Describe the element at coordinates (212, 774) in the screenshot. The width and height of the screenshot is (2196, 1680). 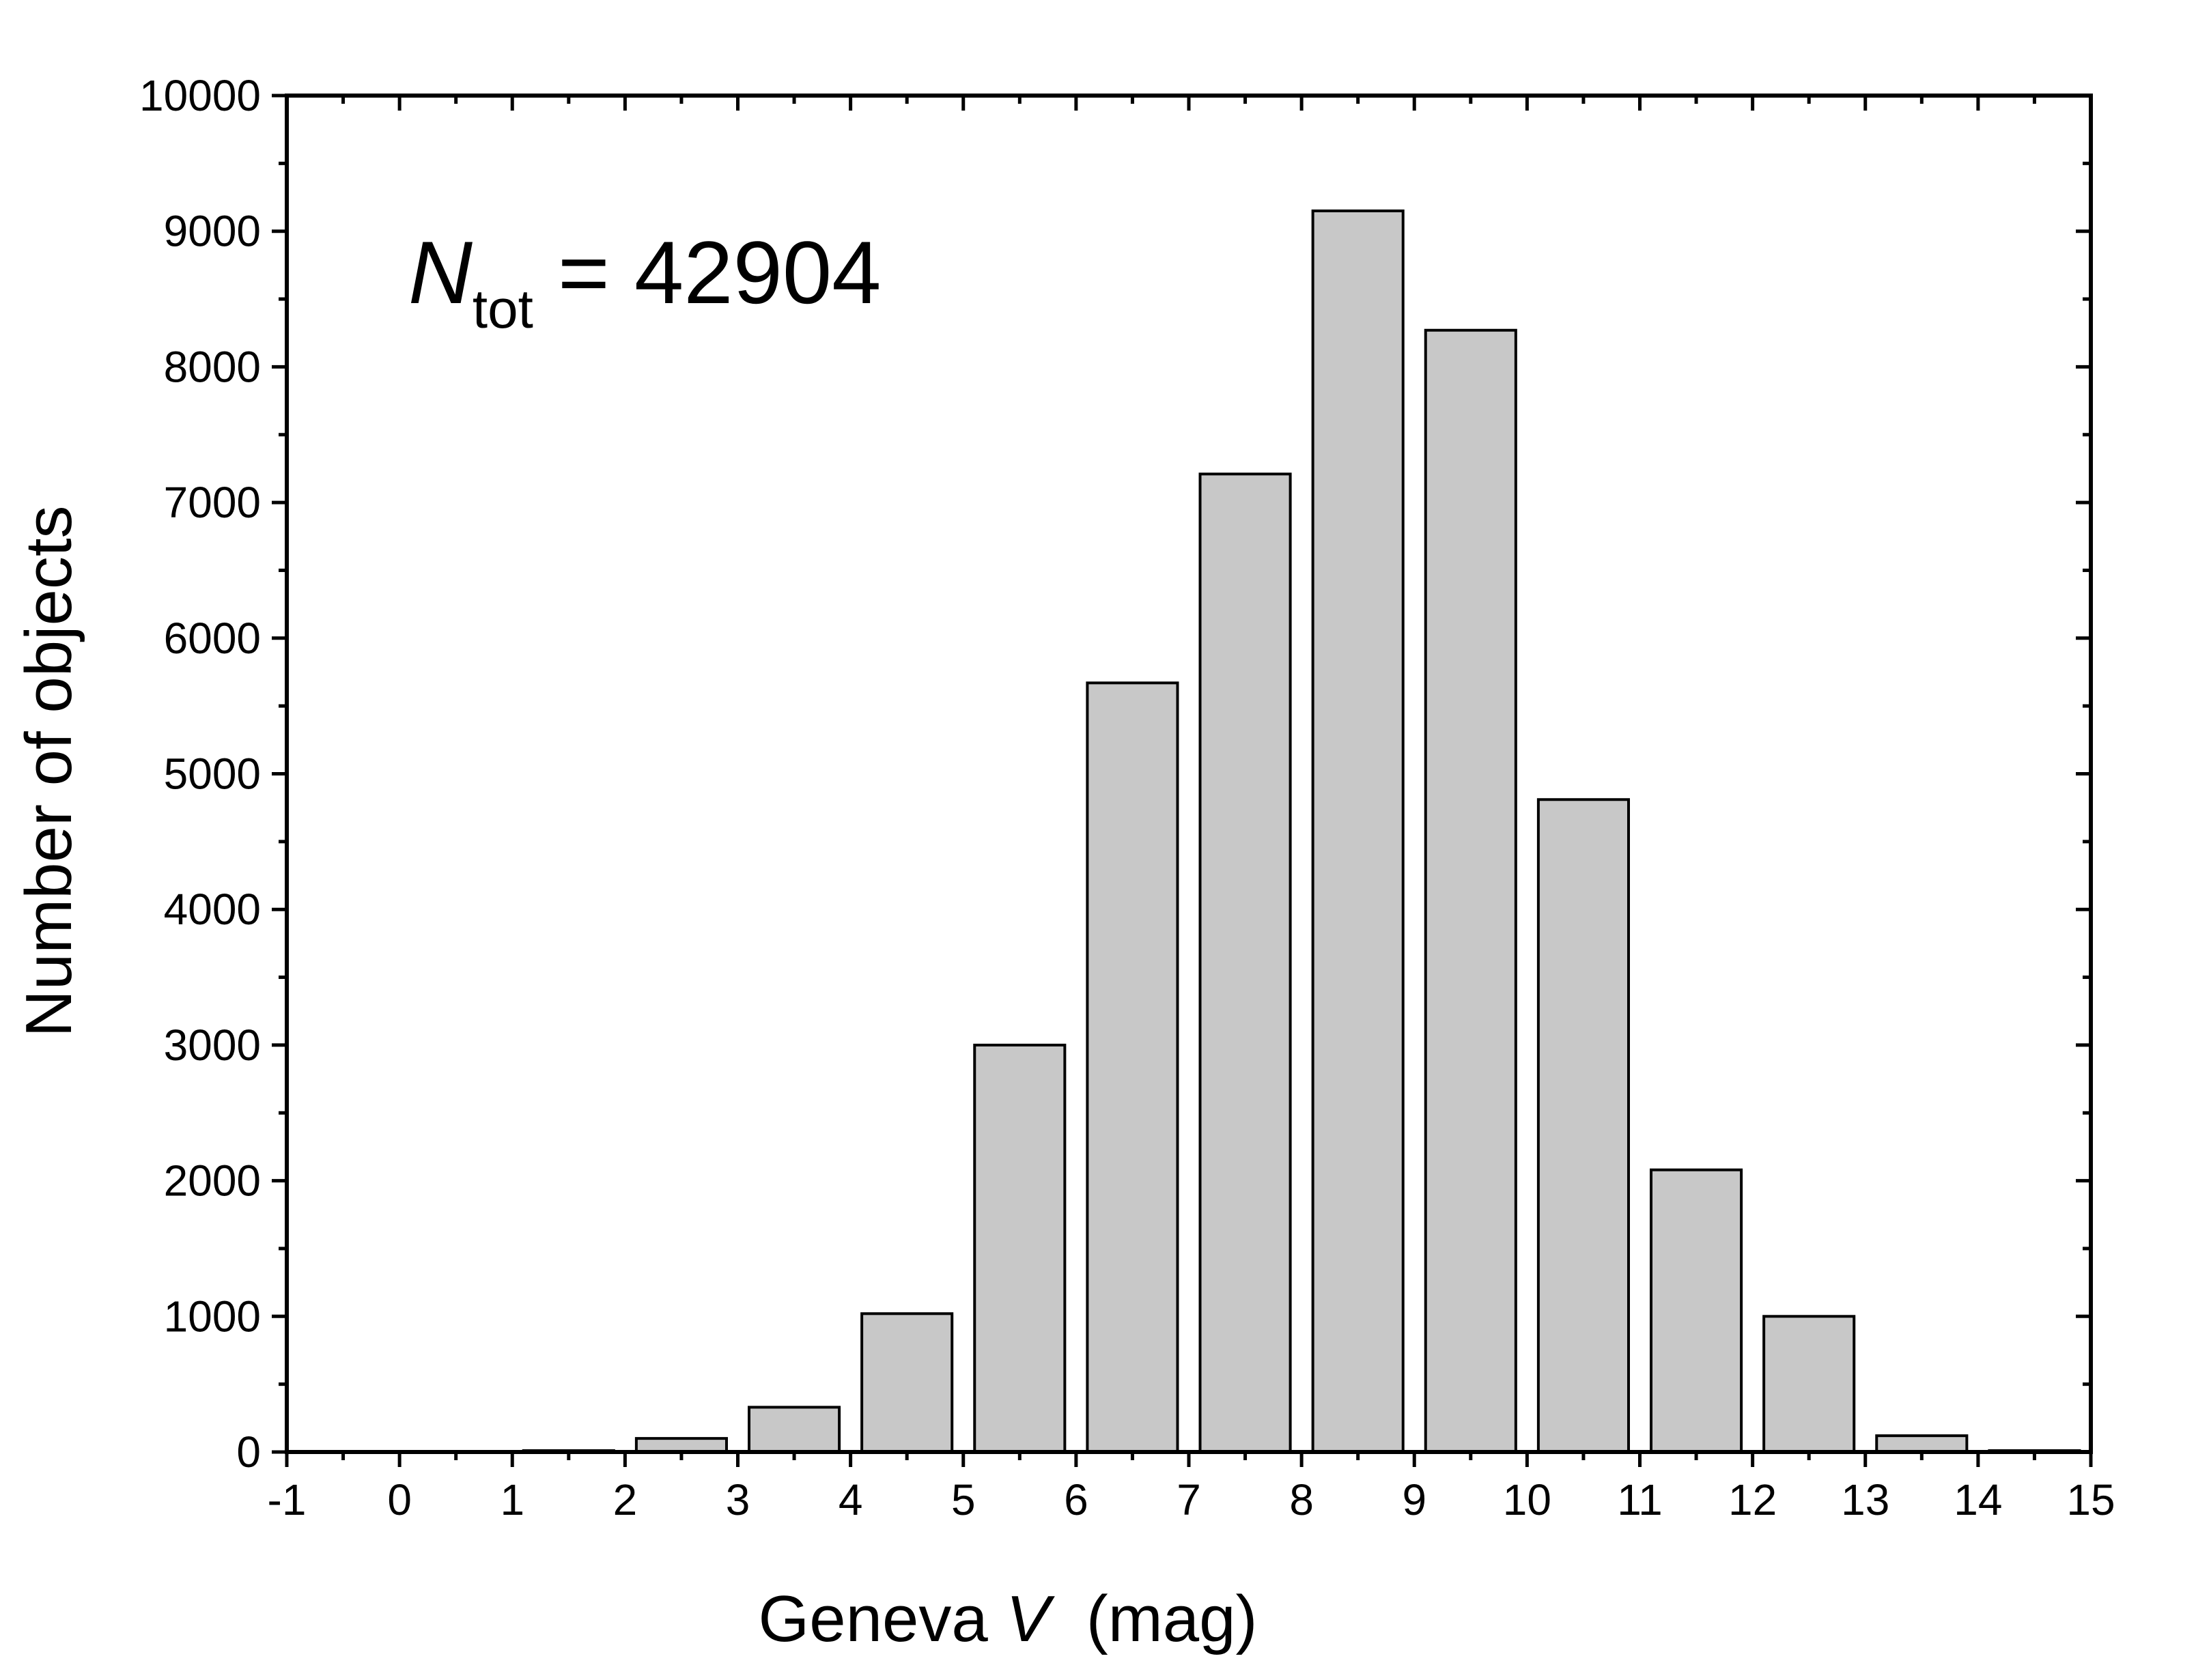
I see `y-tick-label: 5000` at that location.